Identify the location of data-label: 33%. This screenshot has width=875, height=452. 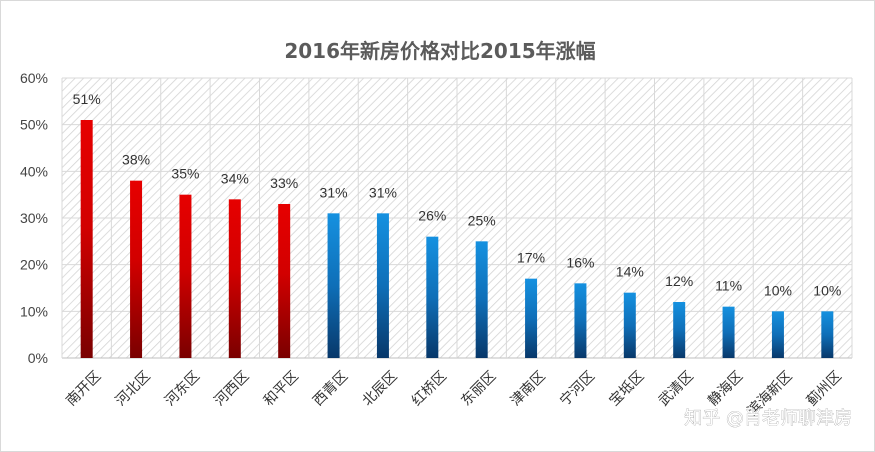
(284, 183).